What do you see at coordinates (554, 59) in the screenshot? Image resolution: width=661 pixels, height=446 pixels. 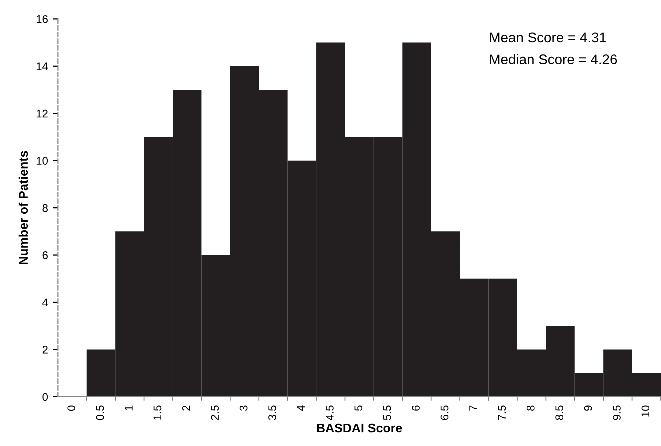 I see `annotation: Median Score = 4.26` at bounding box center [554, 59].